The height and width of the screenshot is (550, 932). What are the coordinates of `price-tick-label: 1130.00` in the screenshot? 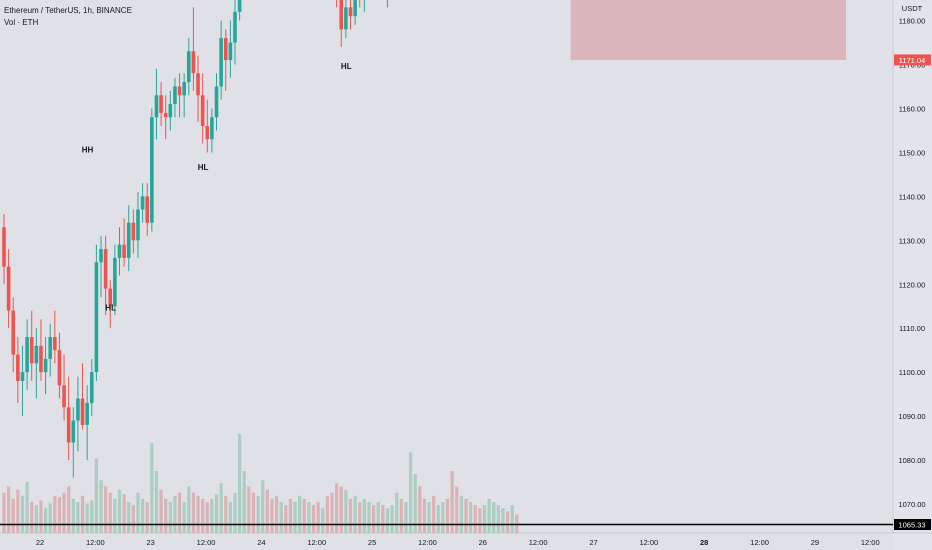 It's located at (912, 240).